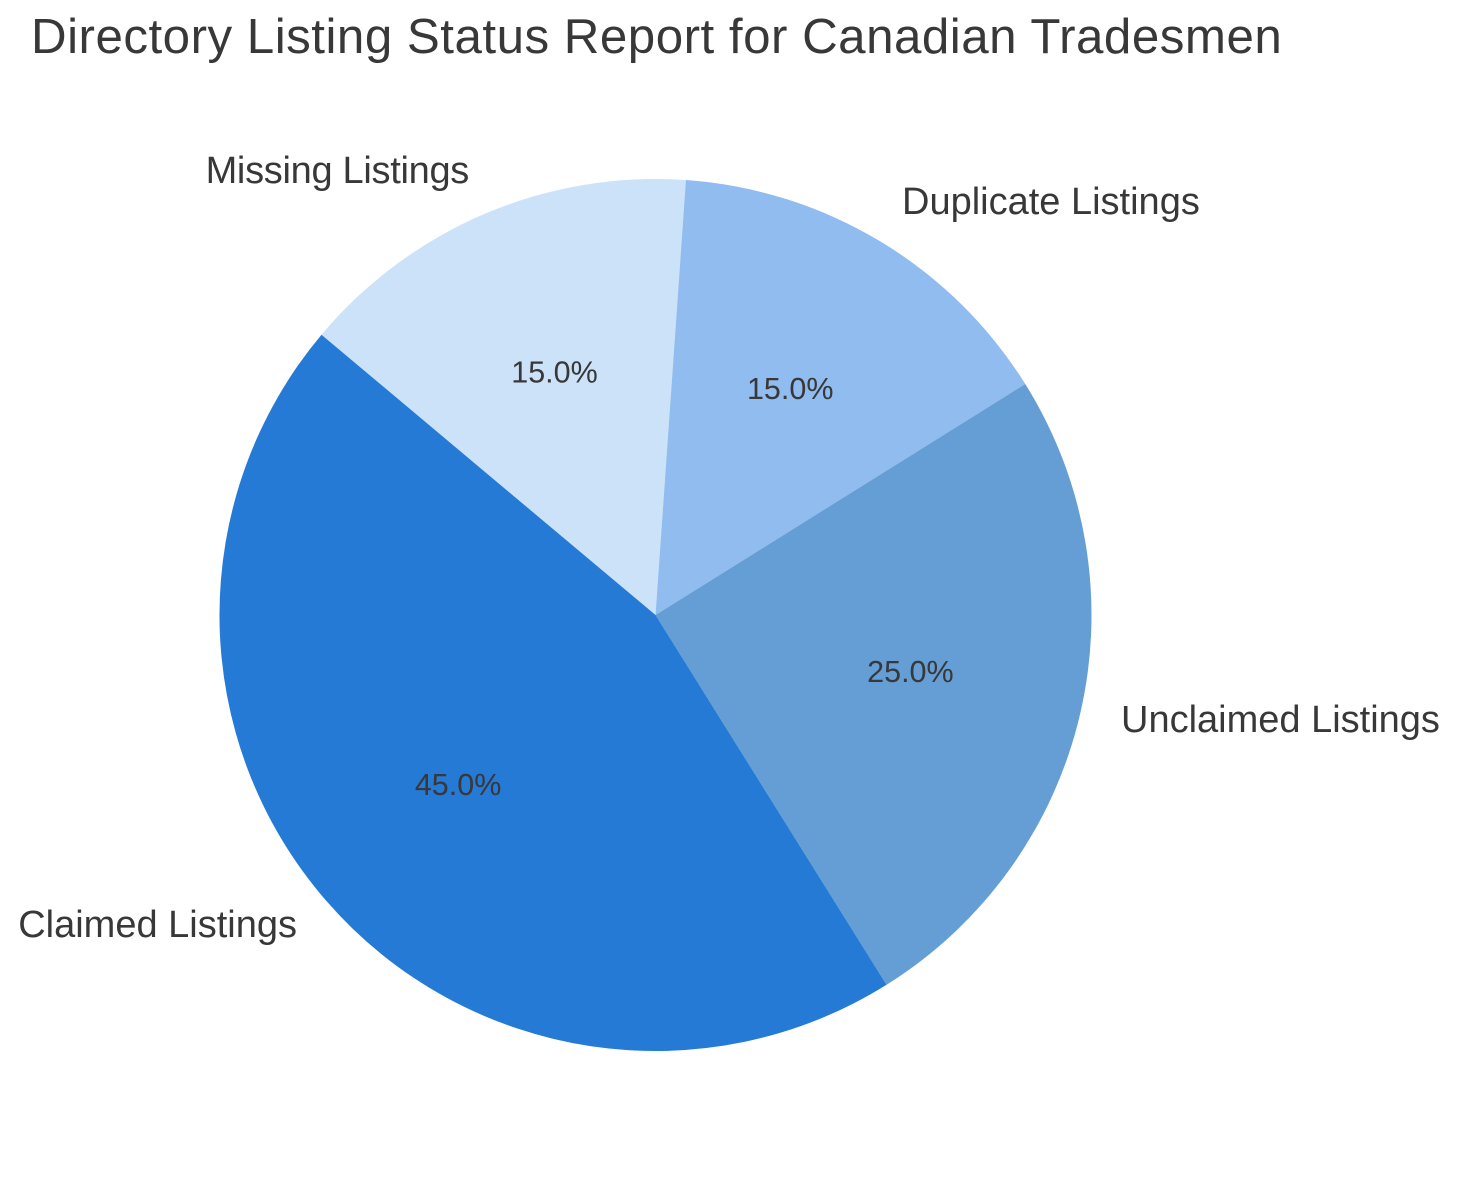 Image resolution: width=1457 pixels, height=1180 pixels. I want to click on svg-text: 25.0%, so click(910, 672).